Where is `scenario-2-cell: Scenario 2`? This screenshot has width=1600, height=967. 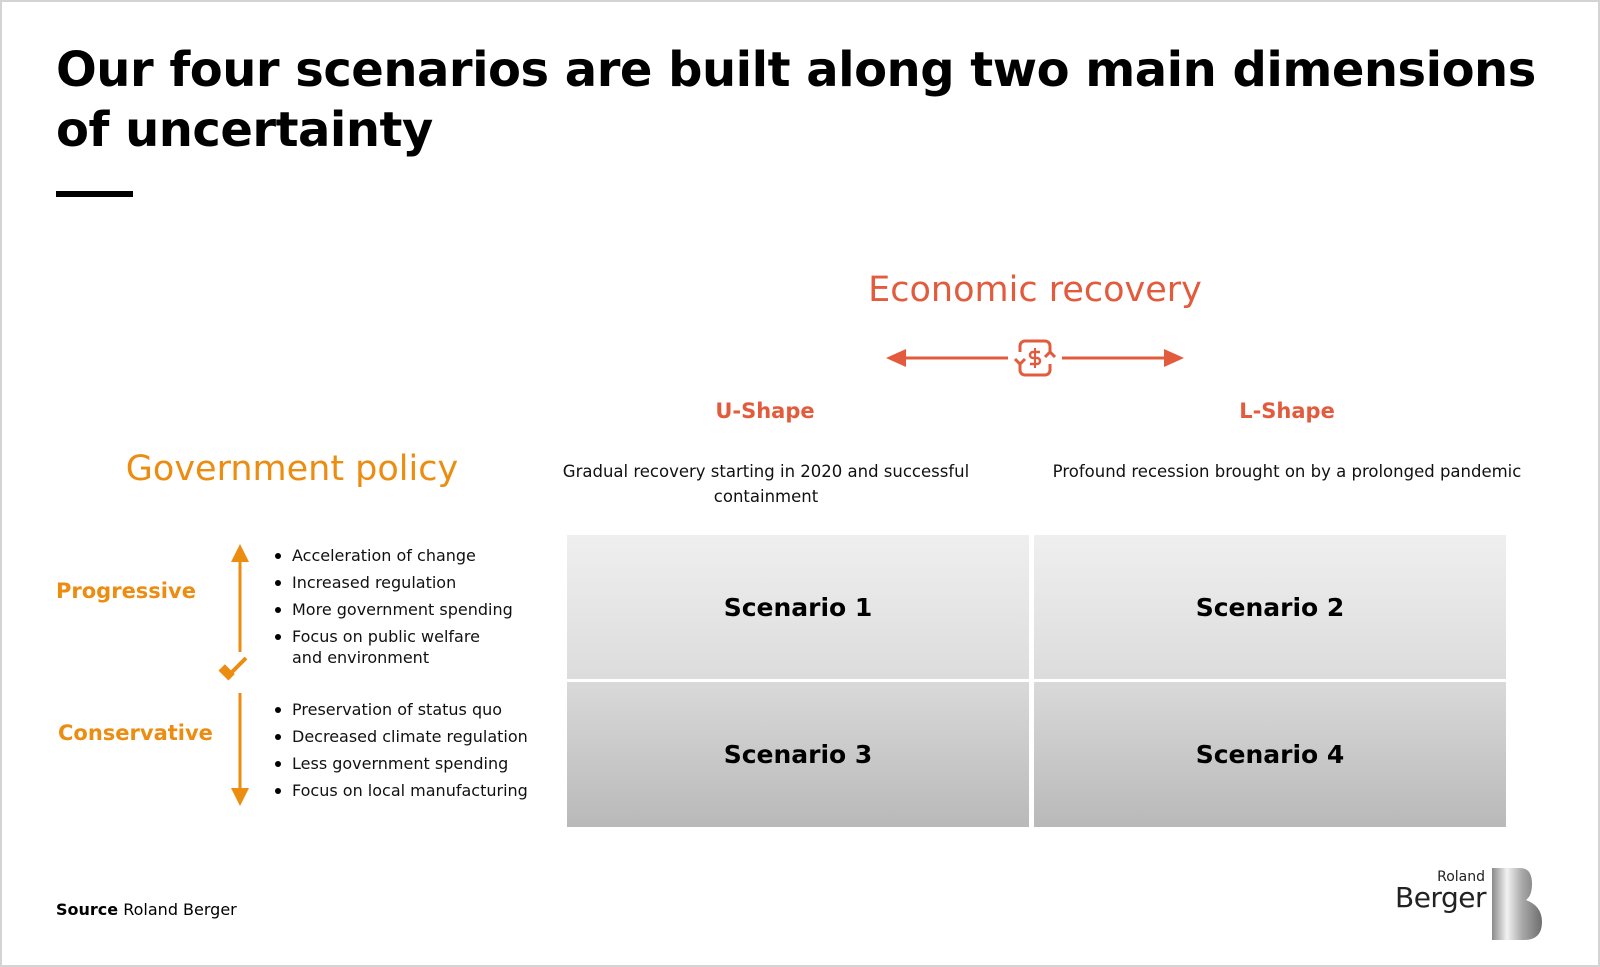 scenario-2-cell: Scenario 2 is located at coordinates (1270, 607).